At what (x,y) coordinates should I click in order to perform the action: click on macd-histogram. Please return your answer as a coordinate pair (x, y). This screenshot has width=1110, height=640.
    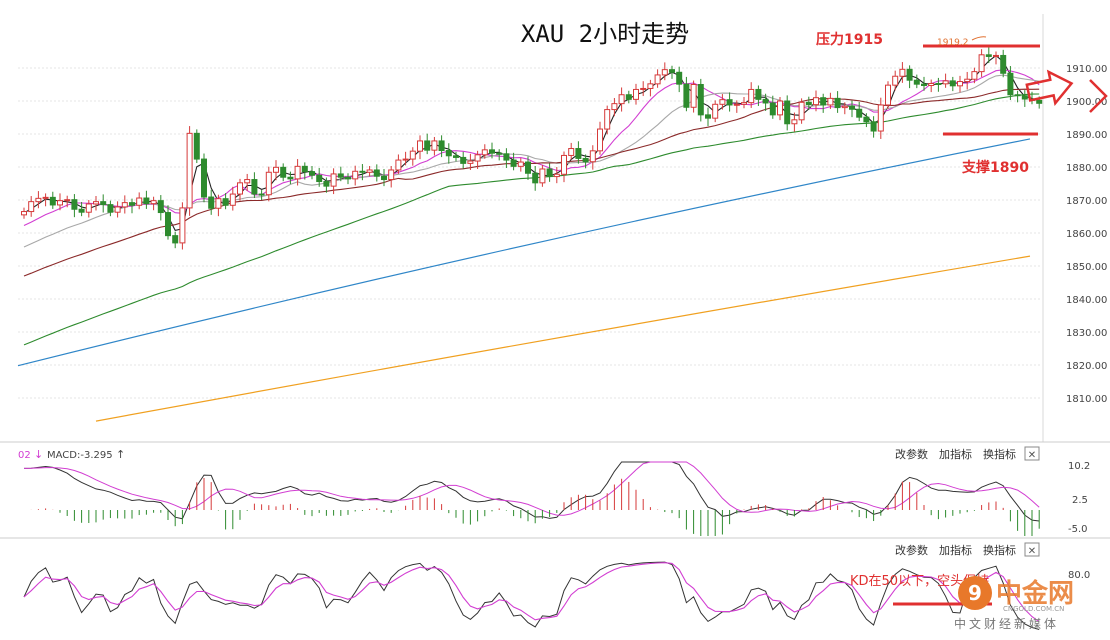
    Looking at the image, I should click on (535, 507).